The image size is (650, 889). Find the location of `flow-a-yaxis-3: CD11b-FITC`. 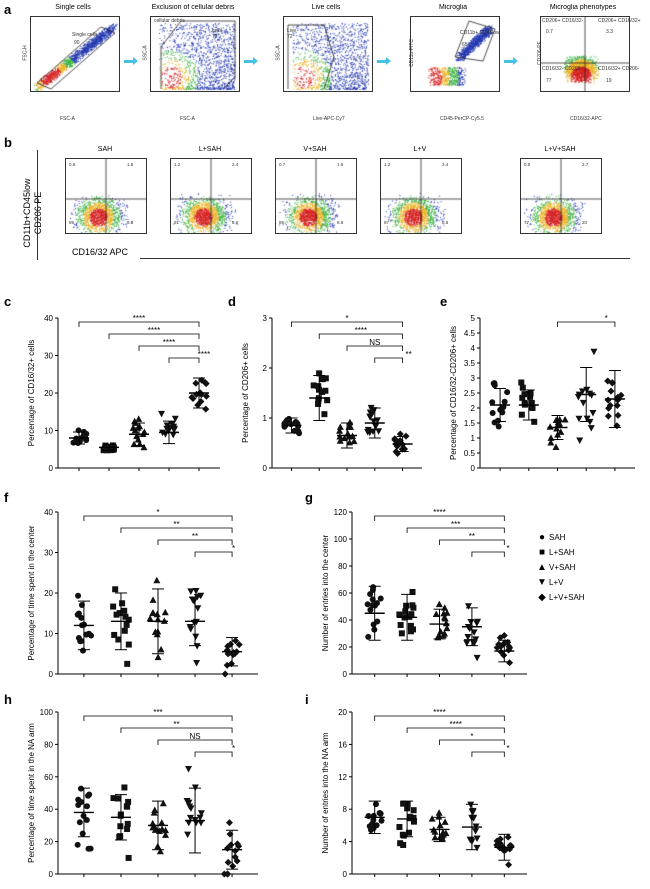

flow-a-yaxis-3: CD11b-FITC is located at coordinates (411, 53).